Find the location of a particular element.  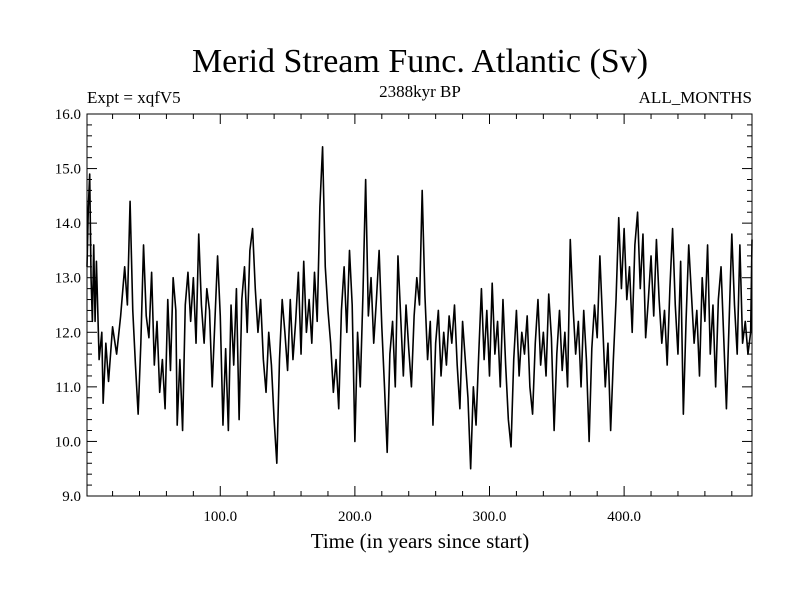

y-tick-label: 14.0 is located at coordinates (68, 224).